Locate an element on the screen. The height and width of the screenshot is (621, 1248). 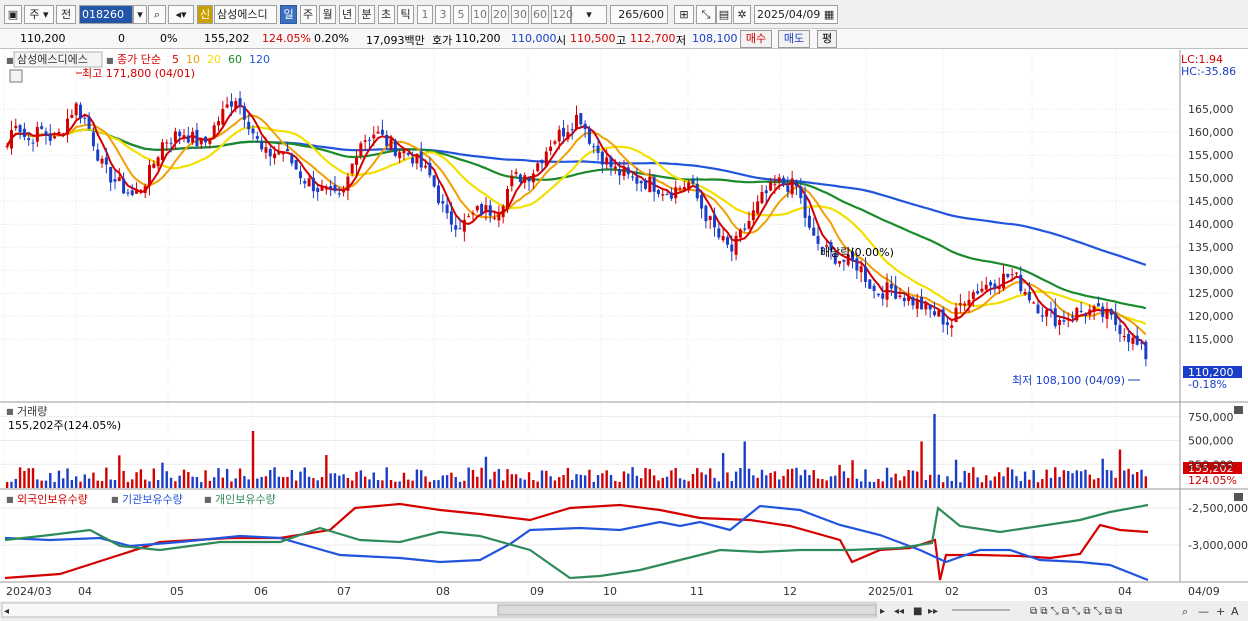
volume-menu-icon: ■ is located at coordinates (10, 411).